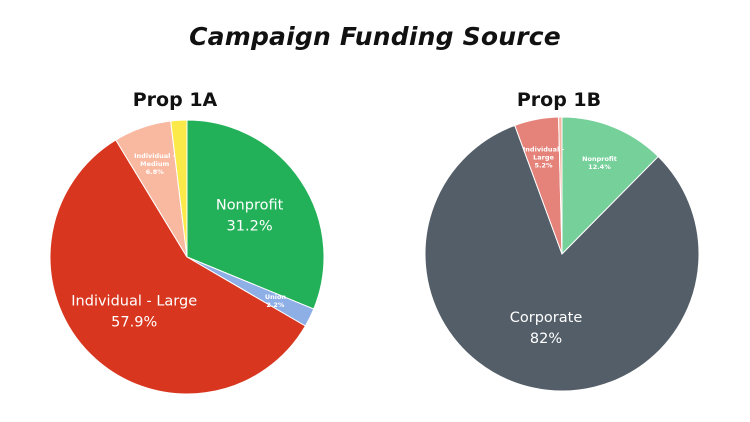  Describe the element at coordinates (546, 318) in the screenshot. I see `slice-label: Corporate` at that location.